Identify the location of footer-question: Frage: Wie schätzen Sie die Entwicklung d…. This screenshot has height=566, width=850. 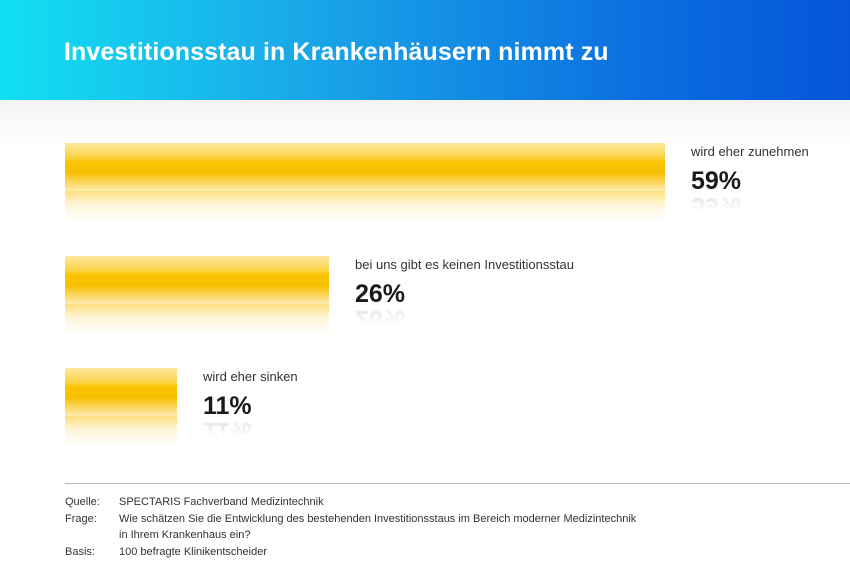
(350, 519).